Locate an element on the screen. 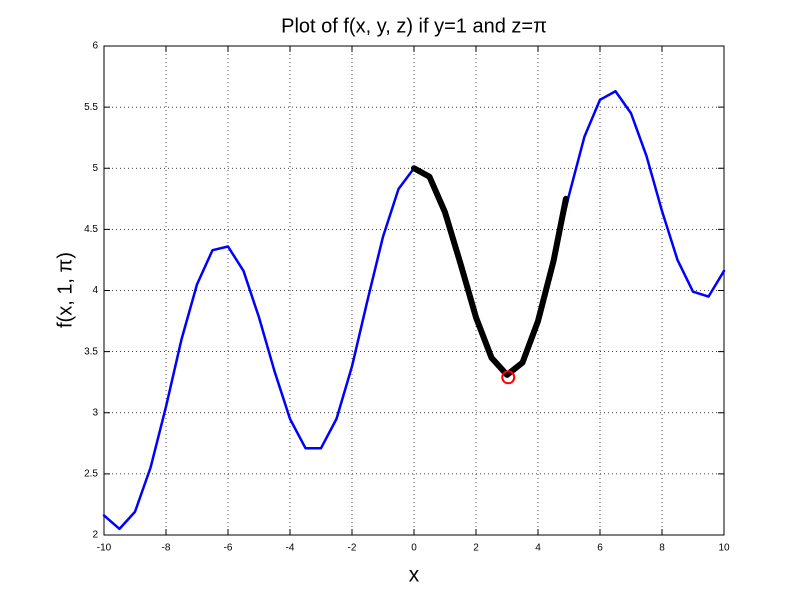 The image size is (800, 600). y-tick-label: 5.5 is located at coordinates (91, 107).